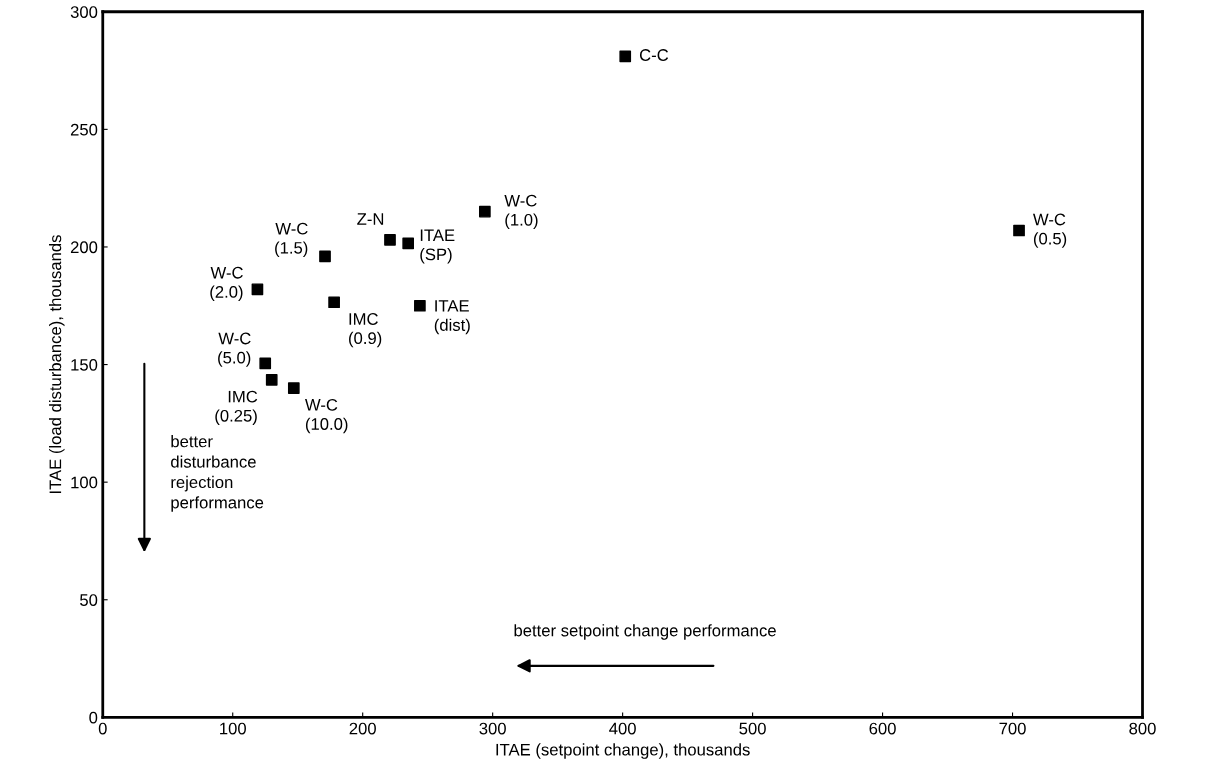 The image size is (1209, 784). Describe the element at coordinates (102, 728) in the screenshot. I see `x-tick-label: 0` at that location.